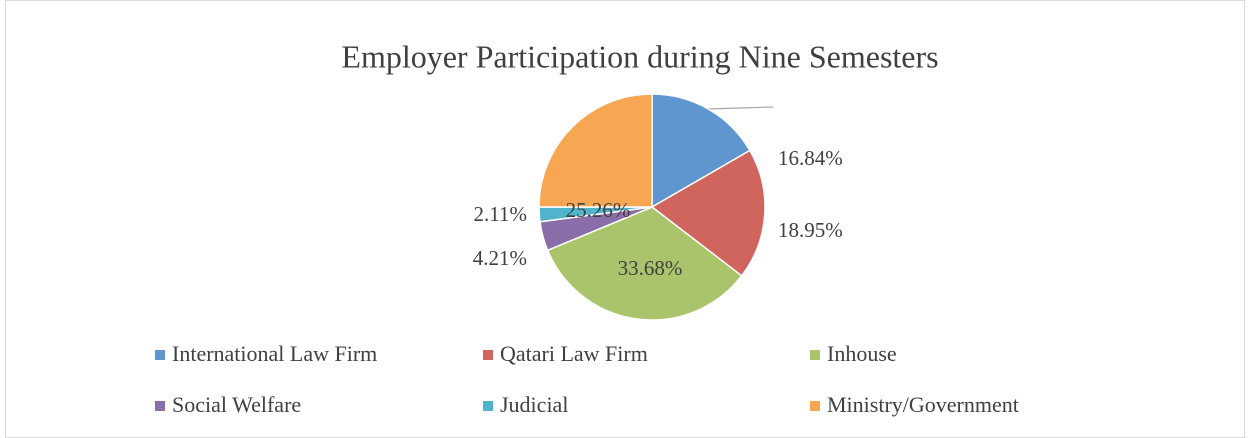  What do you see at coordinates (739, 108) in the screenshot?
I see `leader-line` at bounding box center [739, 108].